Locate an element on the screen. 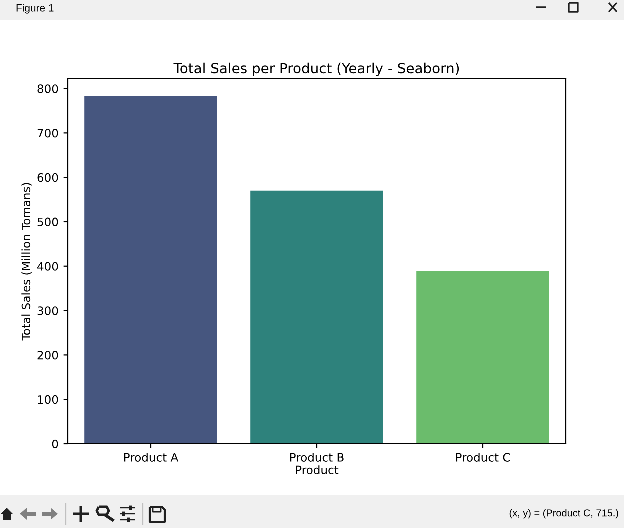  y-tick-label: 0 is located at coordinates (55, 444).